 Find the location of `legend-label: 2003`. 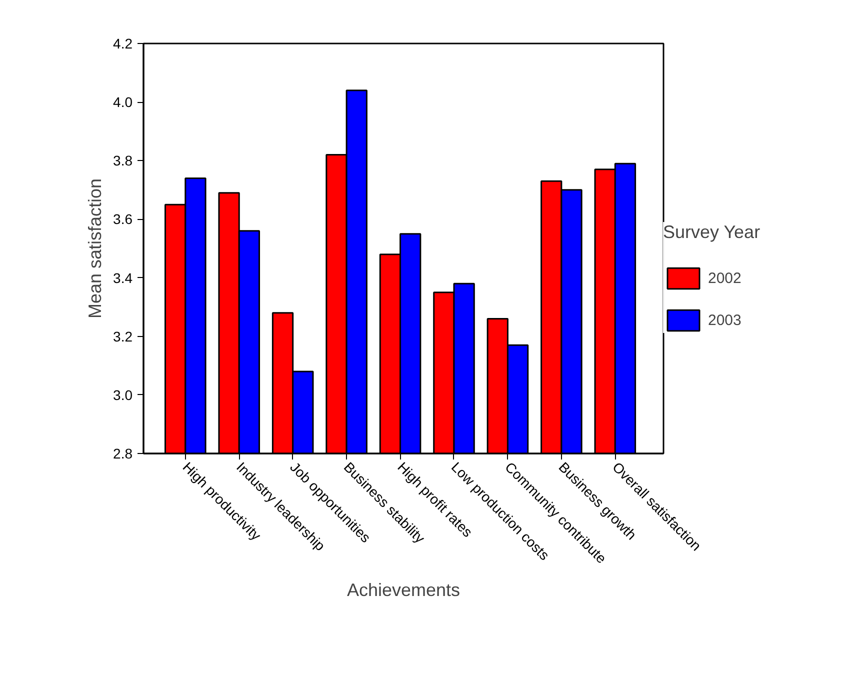

legend-label: 2003 is located at coordinates (725, 320).